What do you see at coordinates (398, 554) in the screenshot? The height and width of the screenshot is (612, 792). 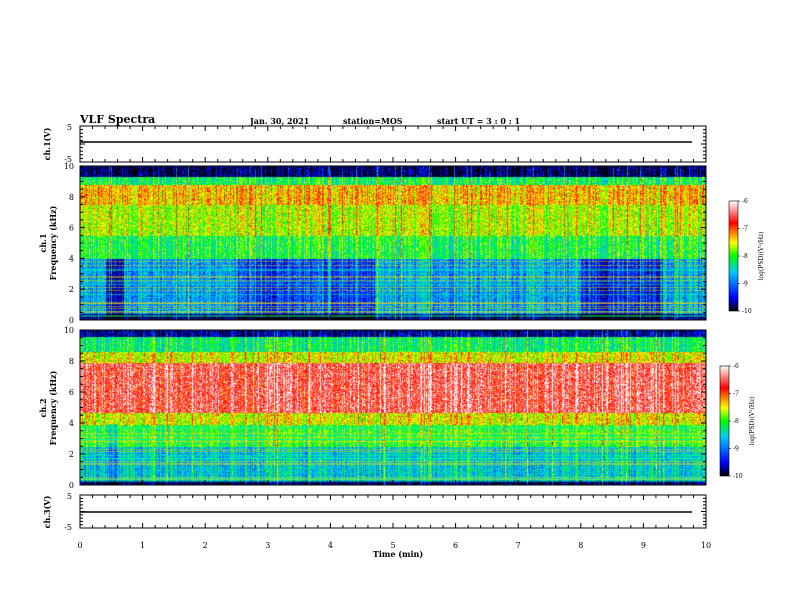 I see `x-axis-label: Time (min)` at bounding box center [398, 554].